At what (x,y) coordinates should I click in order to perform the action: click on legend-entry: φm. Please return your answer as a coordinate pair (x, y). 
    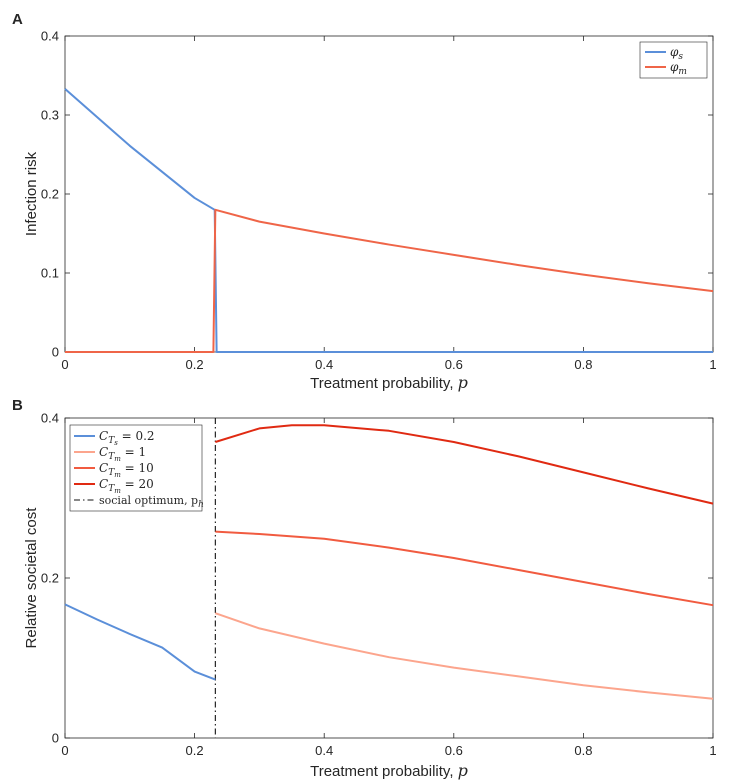
    Looking at the image, I should click on (678, 68).